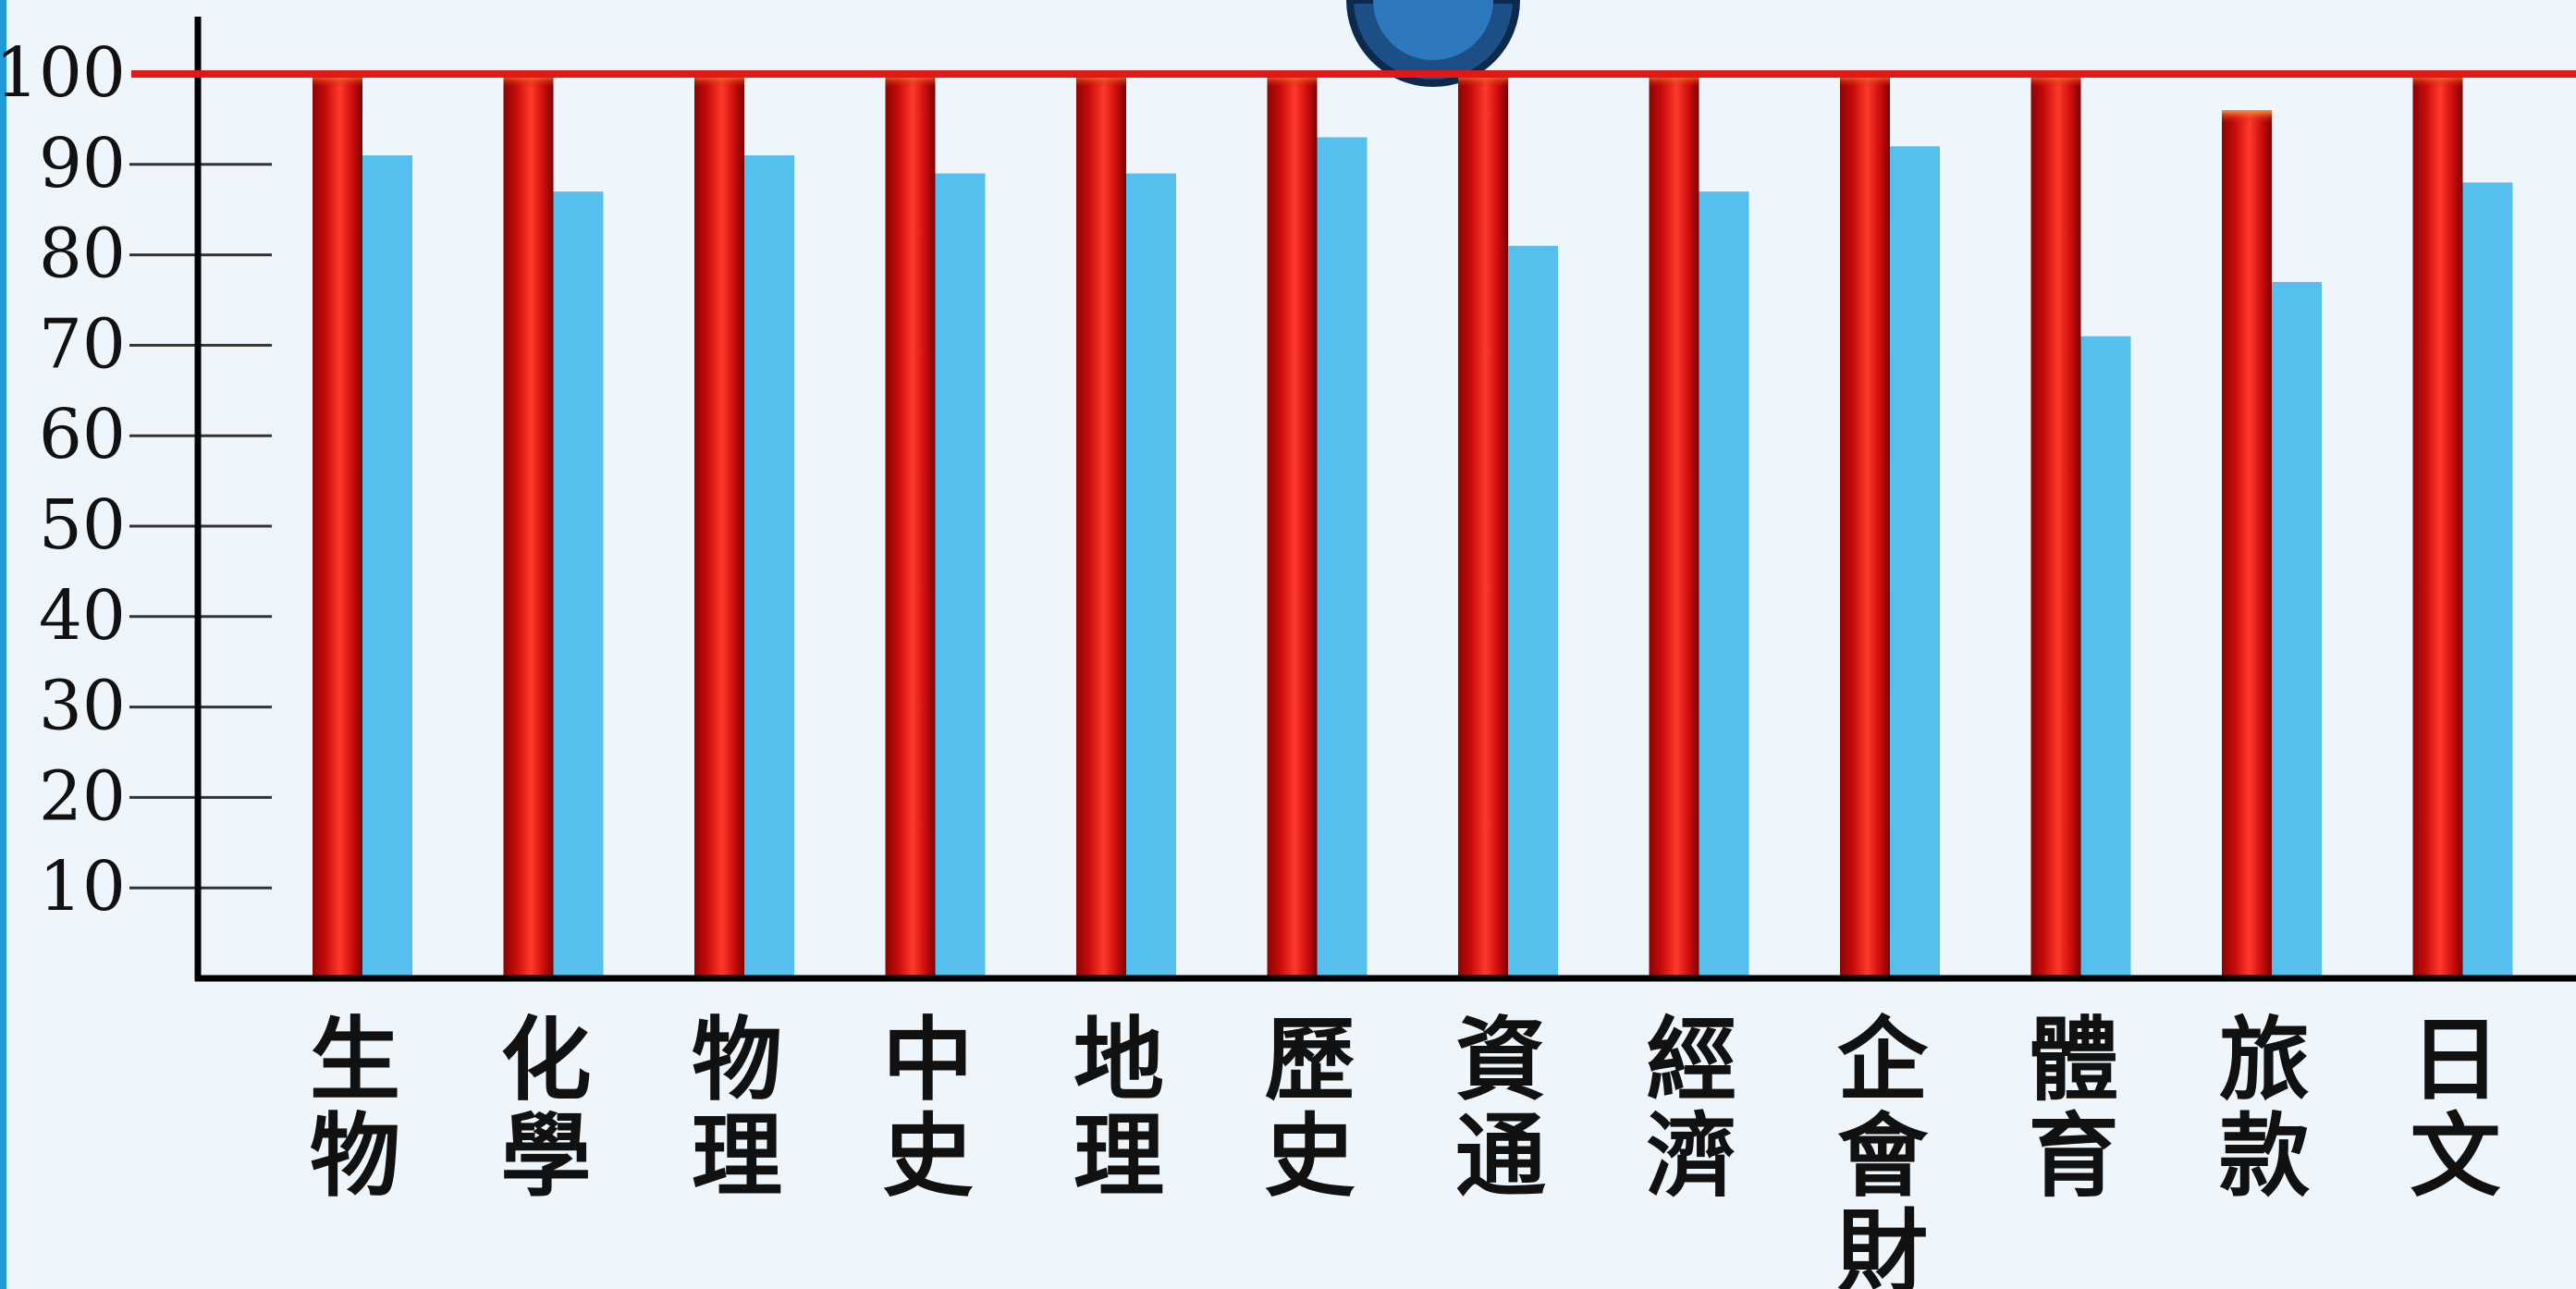  What do you see at coordinates (63, 73) in the screenshot?
I see `y-tick-label: 100` at bounding box center [63, 73].